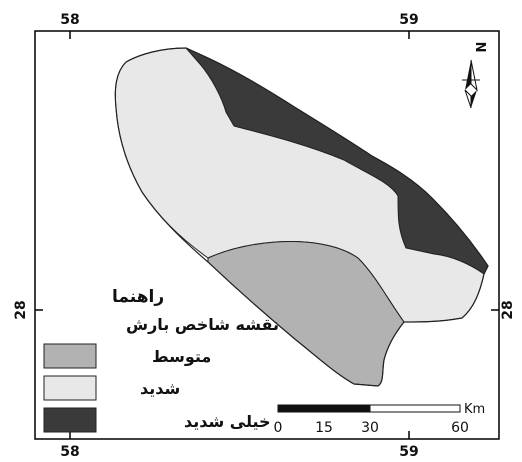  What do you see at coordinates (460, 428) in the screenshot?
I see `scale-tick-60: 60` at bounding box center [460, 428].